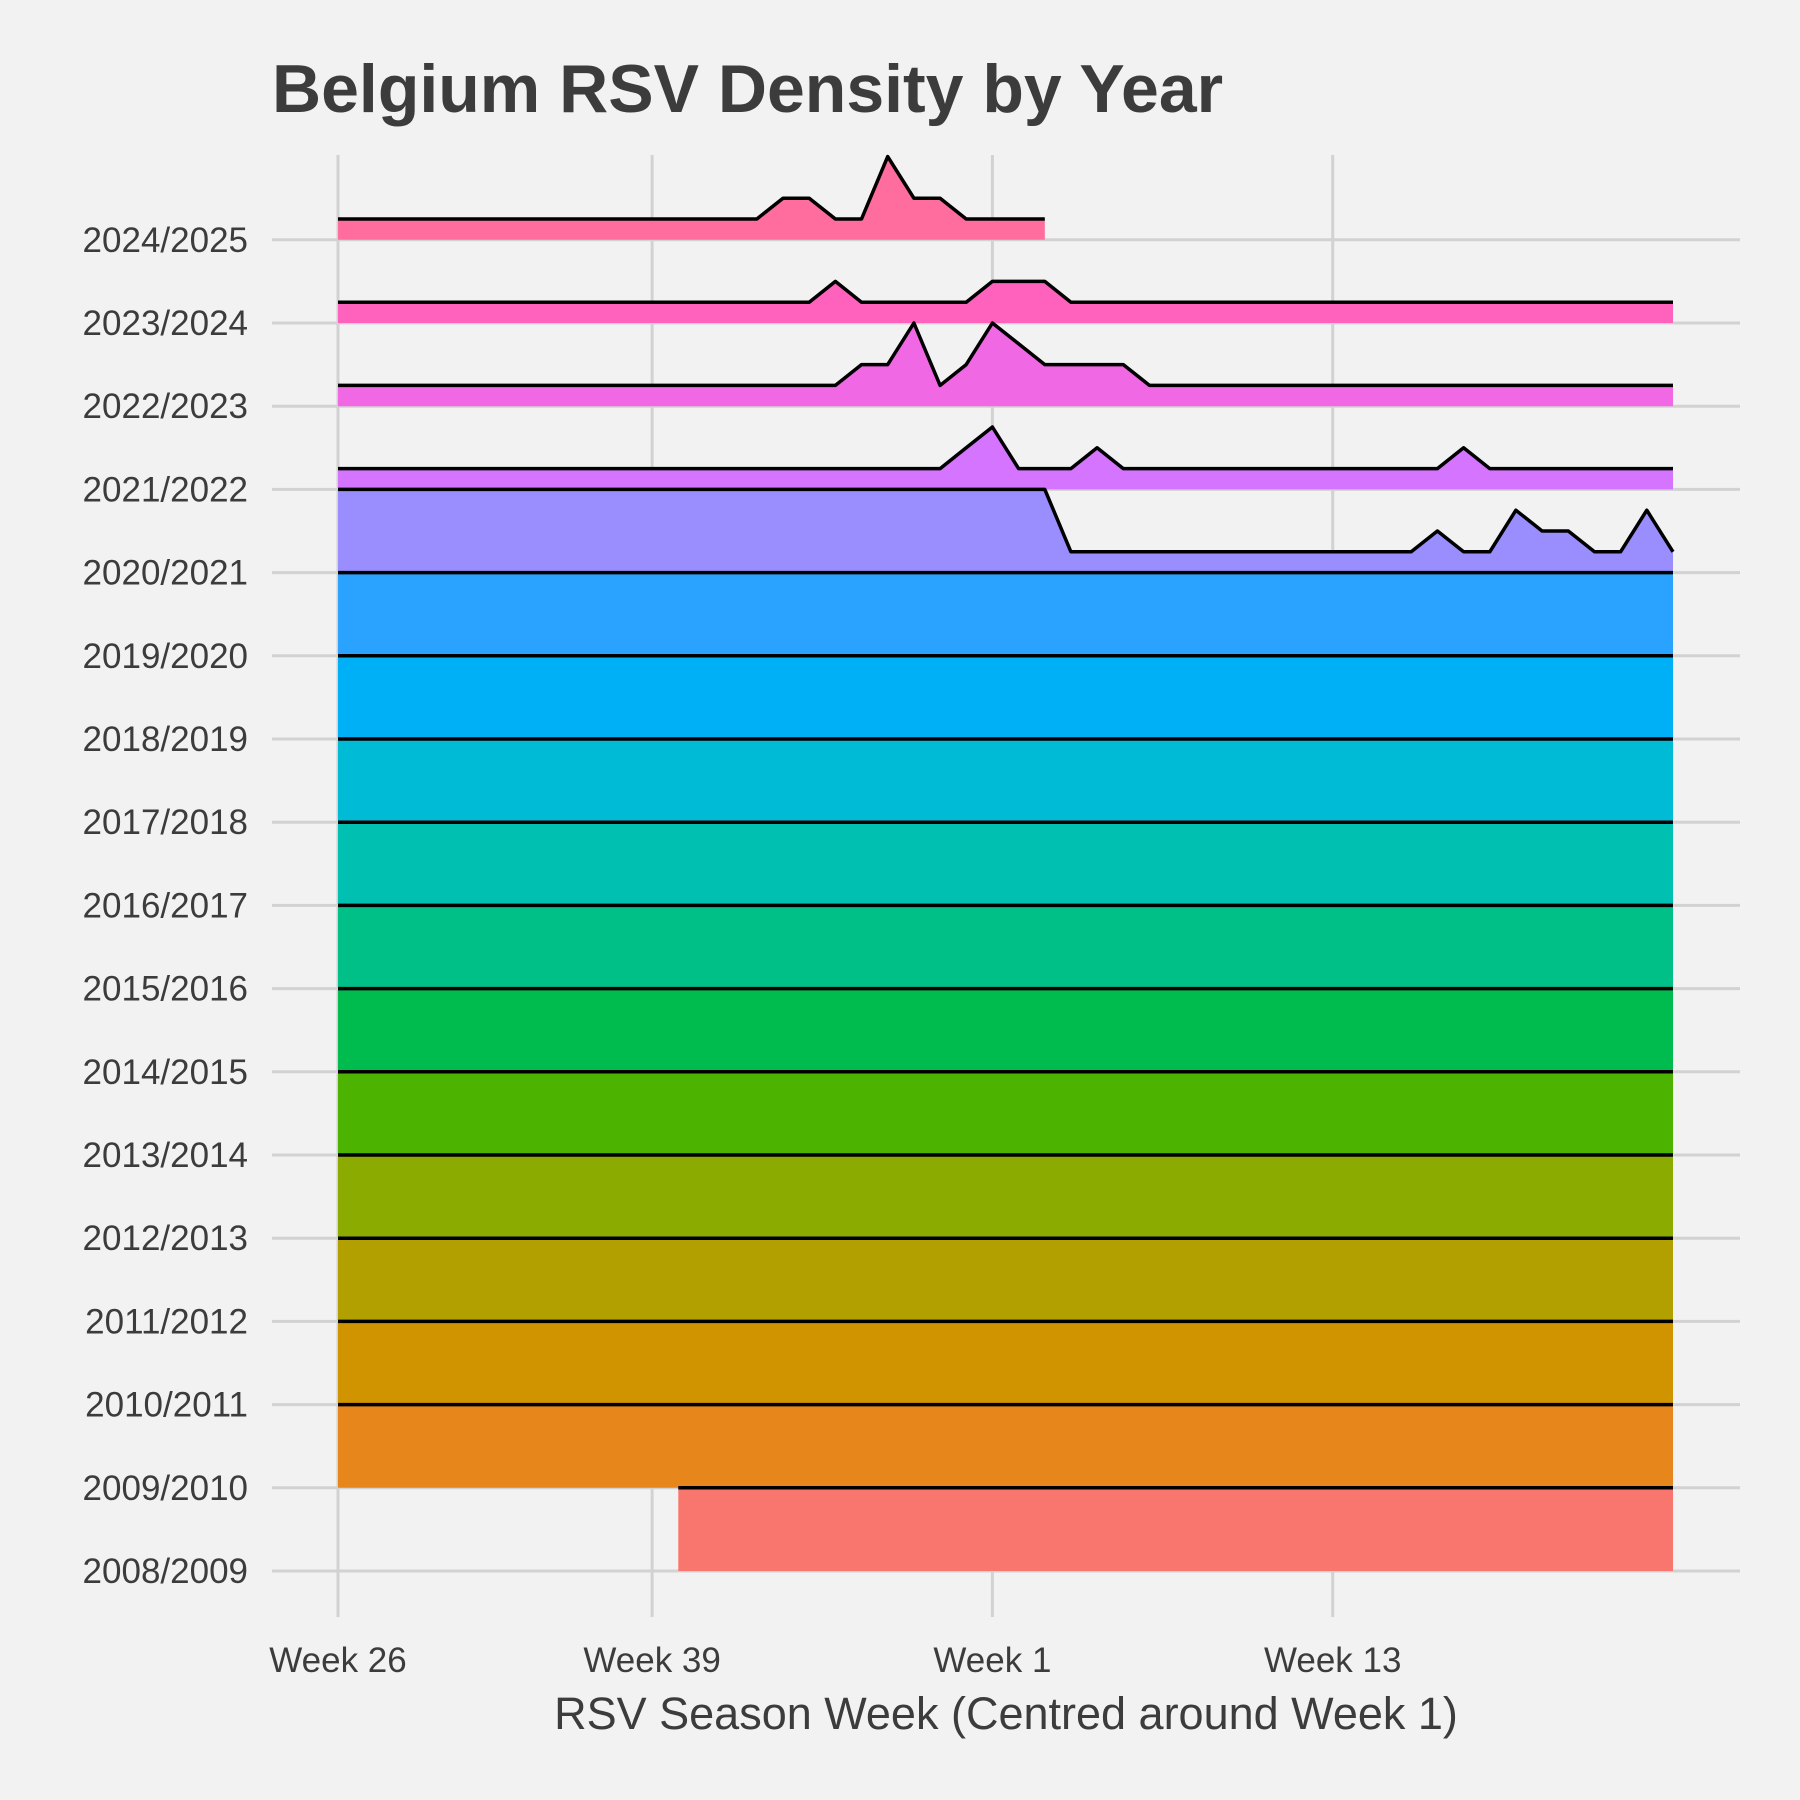 The height and width of the screenshot is (1800, 1800). Describe the element at coordinates (165, 573) in the screenshot. I see `y-tick-label-2020-2021: 2020/2021` at that location.